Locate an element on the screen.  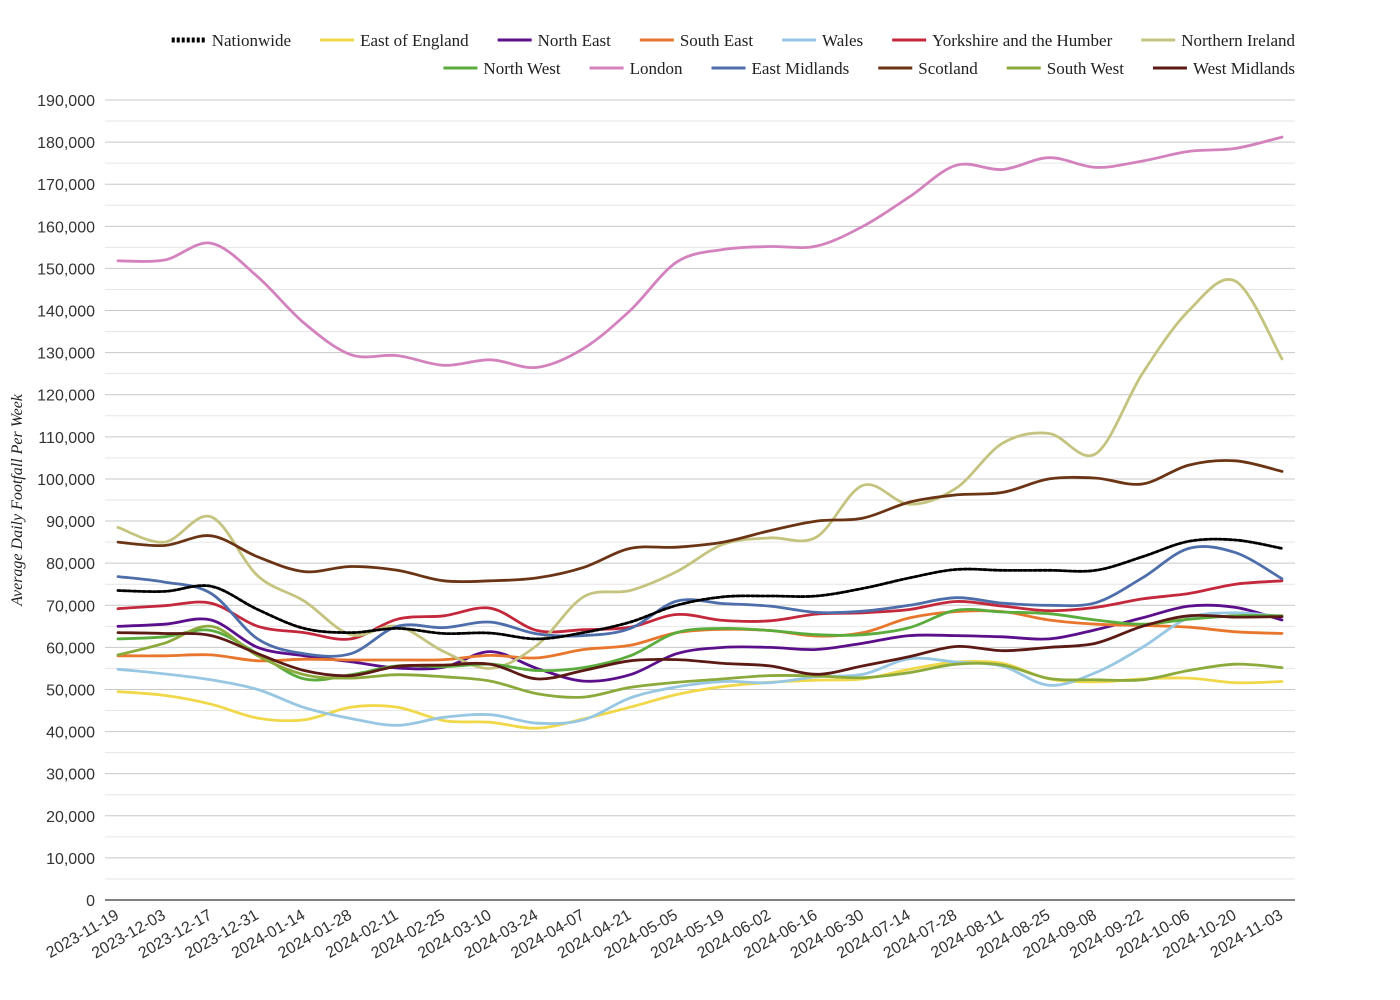
y-tick-label: 40,000 is located at coordinates (70, 733).